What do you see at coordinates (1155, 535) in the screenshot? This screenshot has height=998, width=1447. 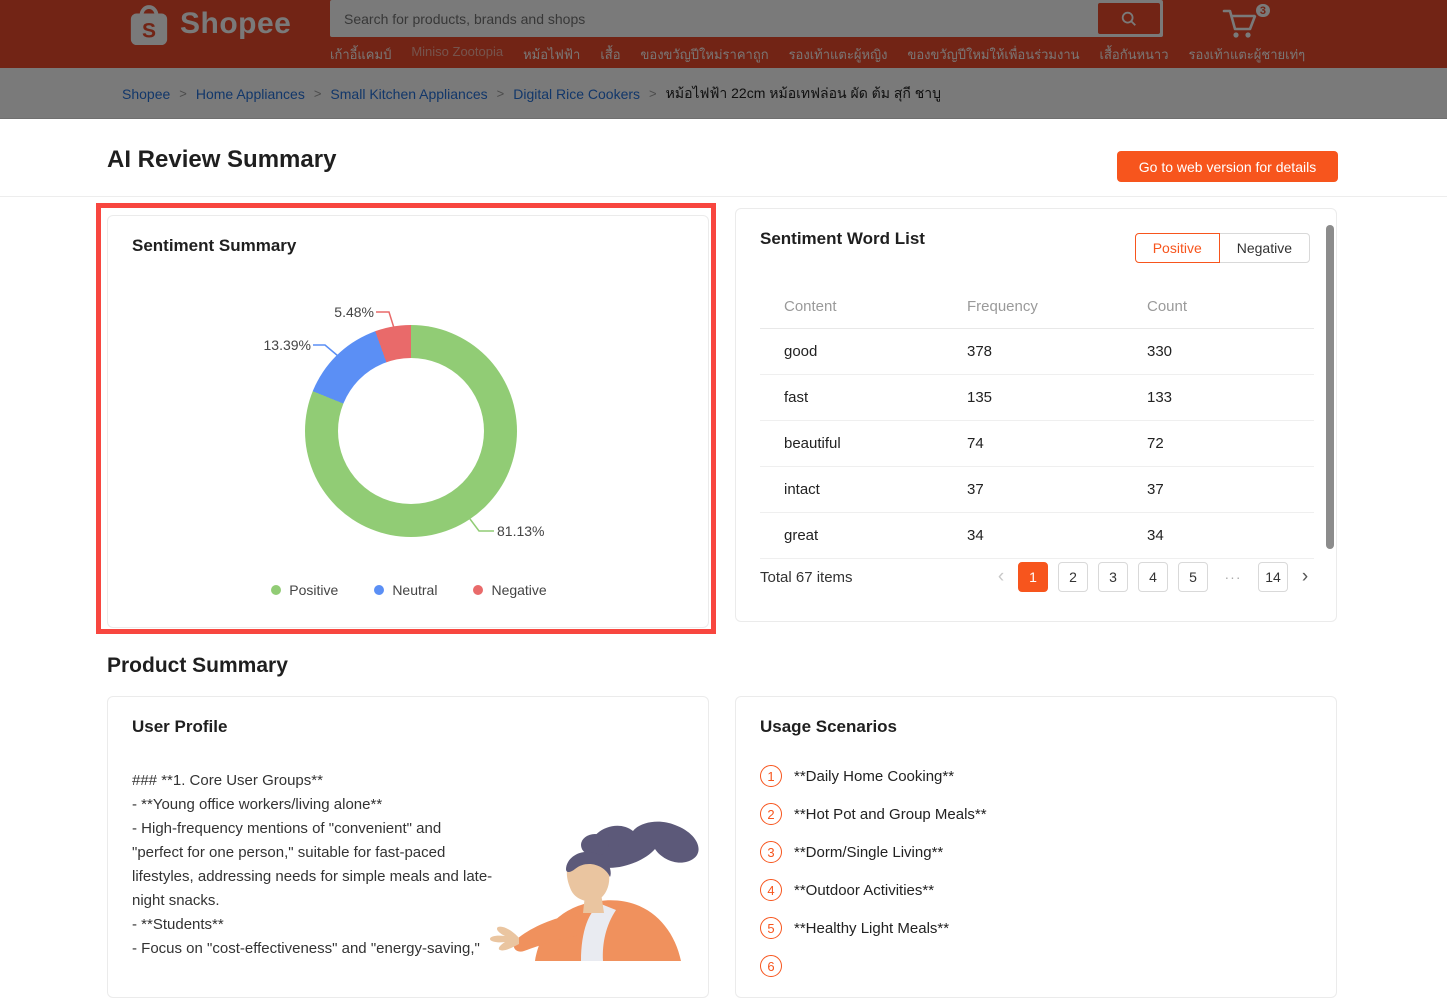 I see `cell-count: 34` at bounding box center [1155, 535].